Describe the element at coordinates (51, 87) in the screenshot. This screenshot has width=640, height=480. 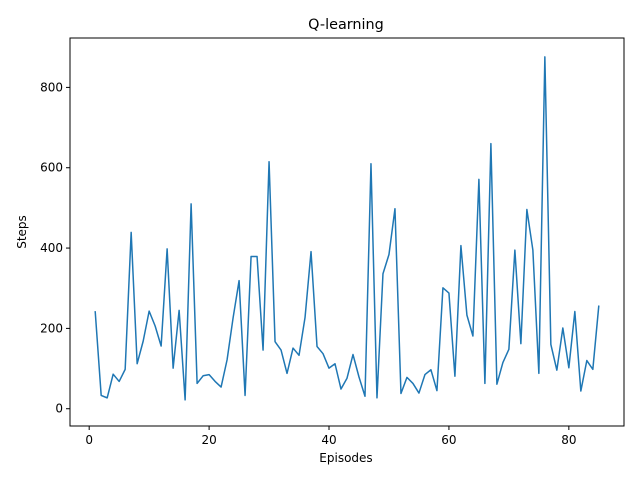
I see `y-tick-label: 800` at that location.